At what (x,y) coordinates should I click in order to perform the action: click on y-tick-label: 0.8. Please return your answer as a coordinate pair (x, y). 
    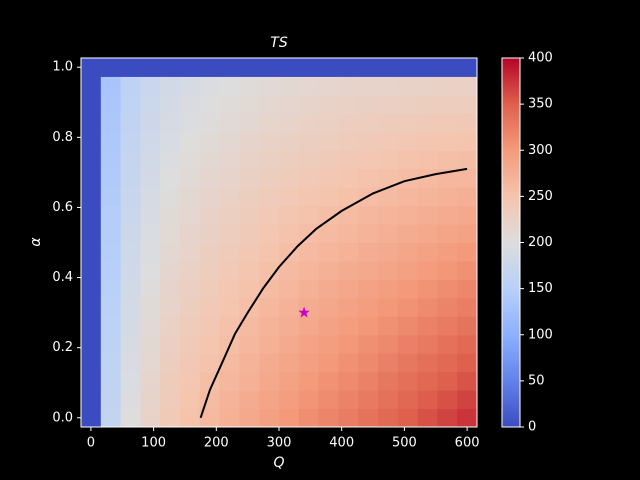
    Looking at the image, I should click on (62, 137).